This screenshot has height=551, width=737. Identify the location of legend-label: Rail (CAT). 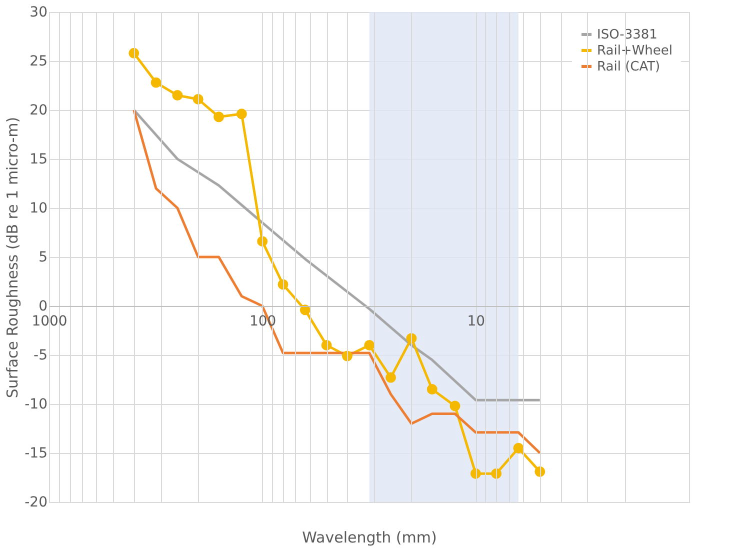
(628, 67).